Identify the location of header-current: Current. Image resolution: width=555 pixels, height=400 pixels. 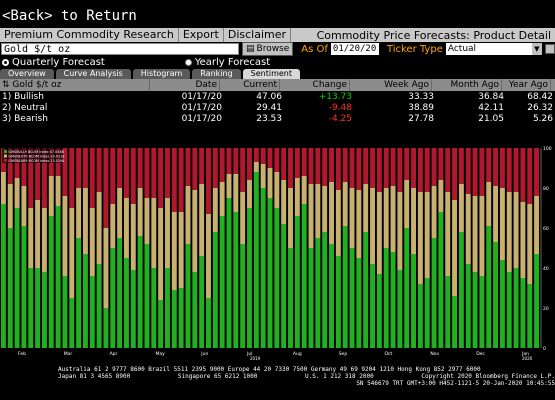
(250, 85).